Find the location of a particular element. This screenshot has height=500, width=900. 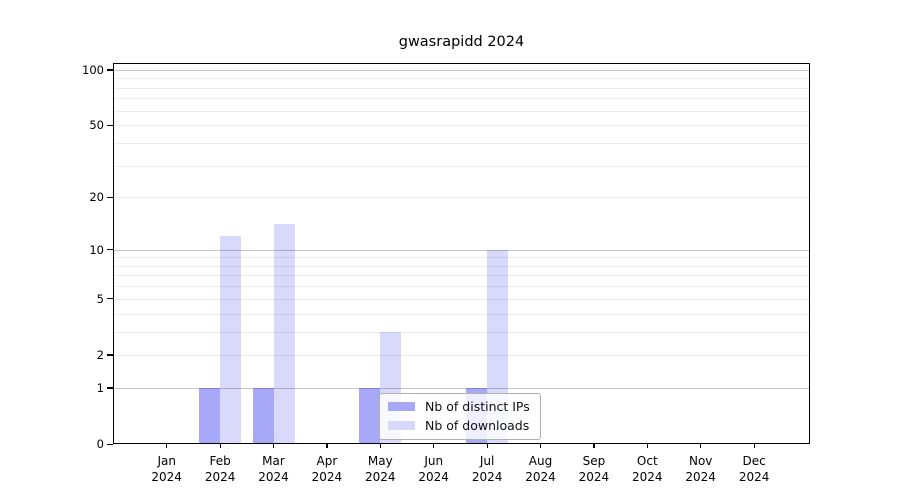

x-tick-label-feb: Feb 2024 is located at coordinates (220, 469).